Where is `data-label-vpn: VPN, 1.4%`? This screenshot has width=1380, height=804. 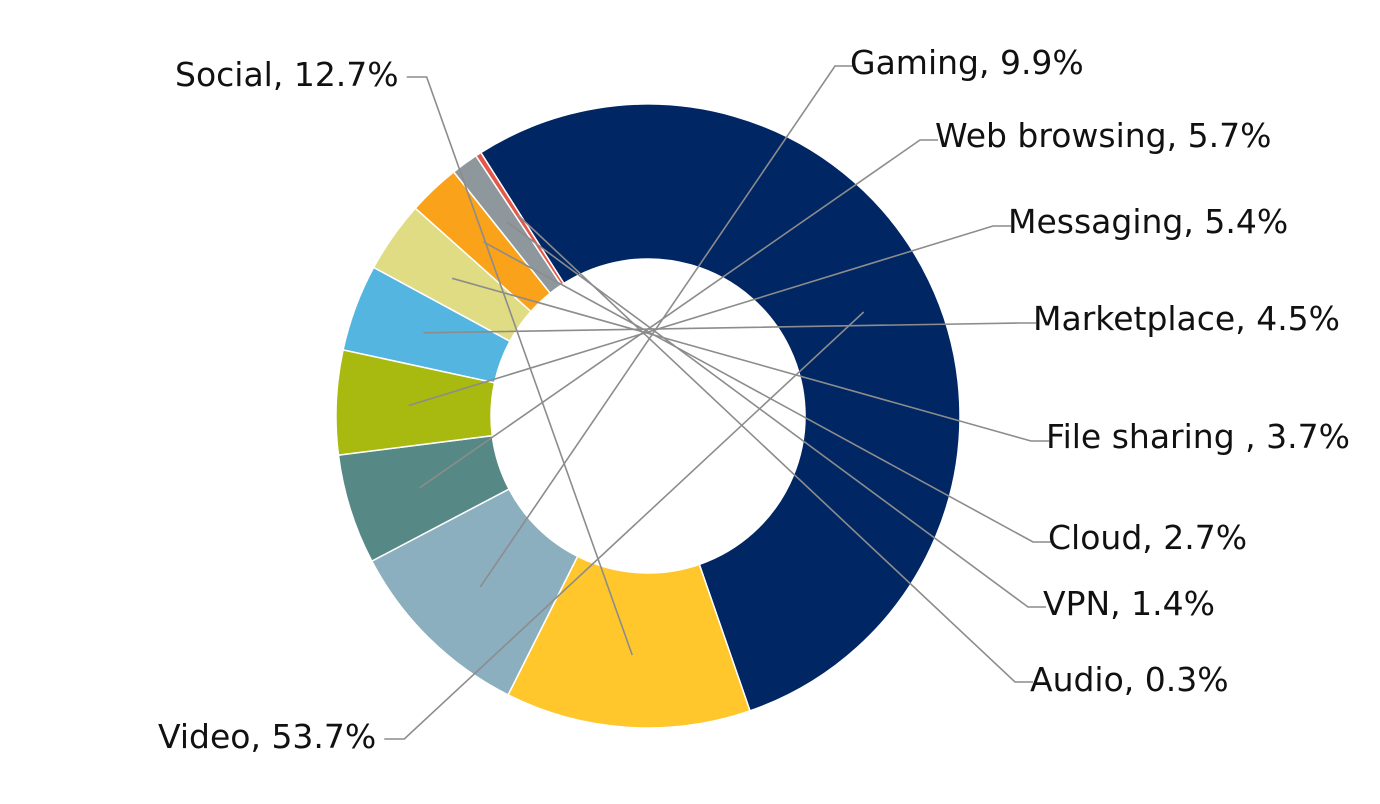
data-label-vpn: VPN, 1.4% is located at coordinates (1129, 603).